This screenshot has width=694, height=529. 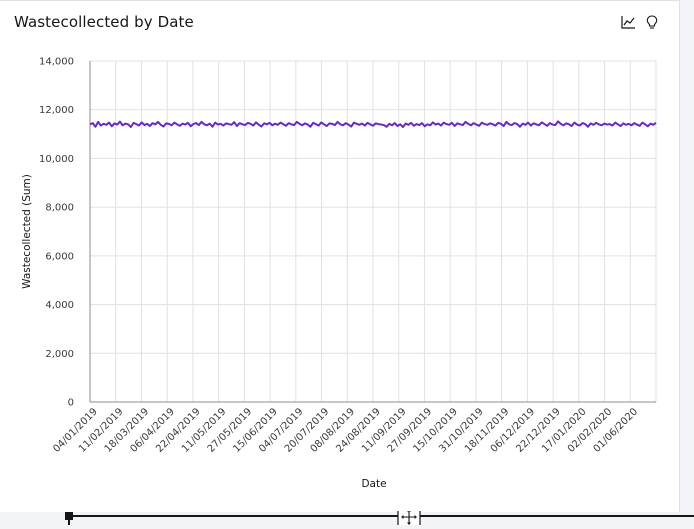 What do you see at coordinates (56, 159) in the screenshot?
I see `y-tick-label: 10,000` at bounding box center [56, 159].